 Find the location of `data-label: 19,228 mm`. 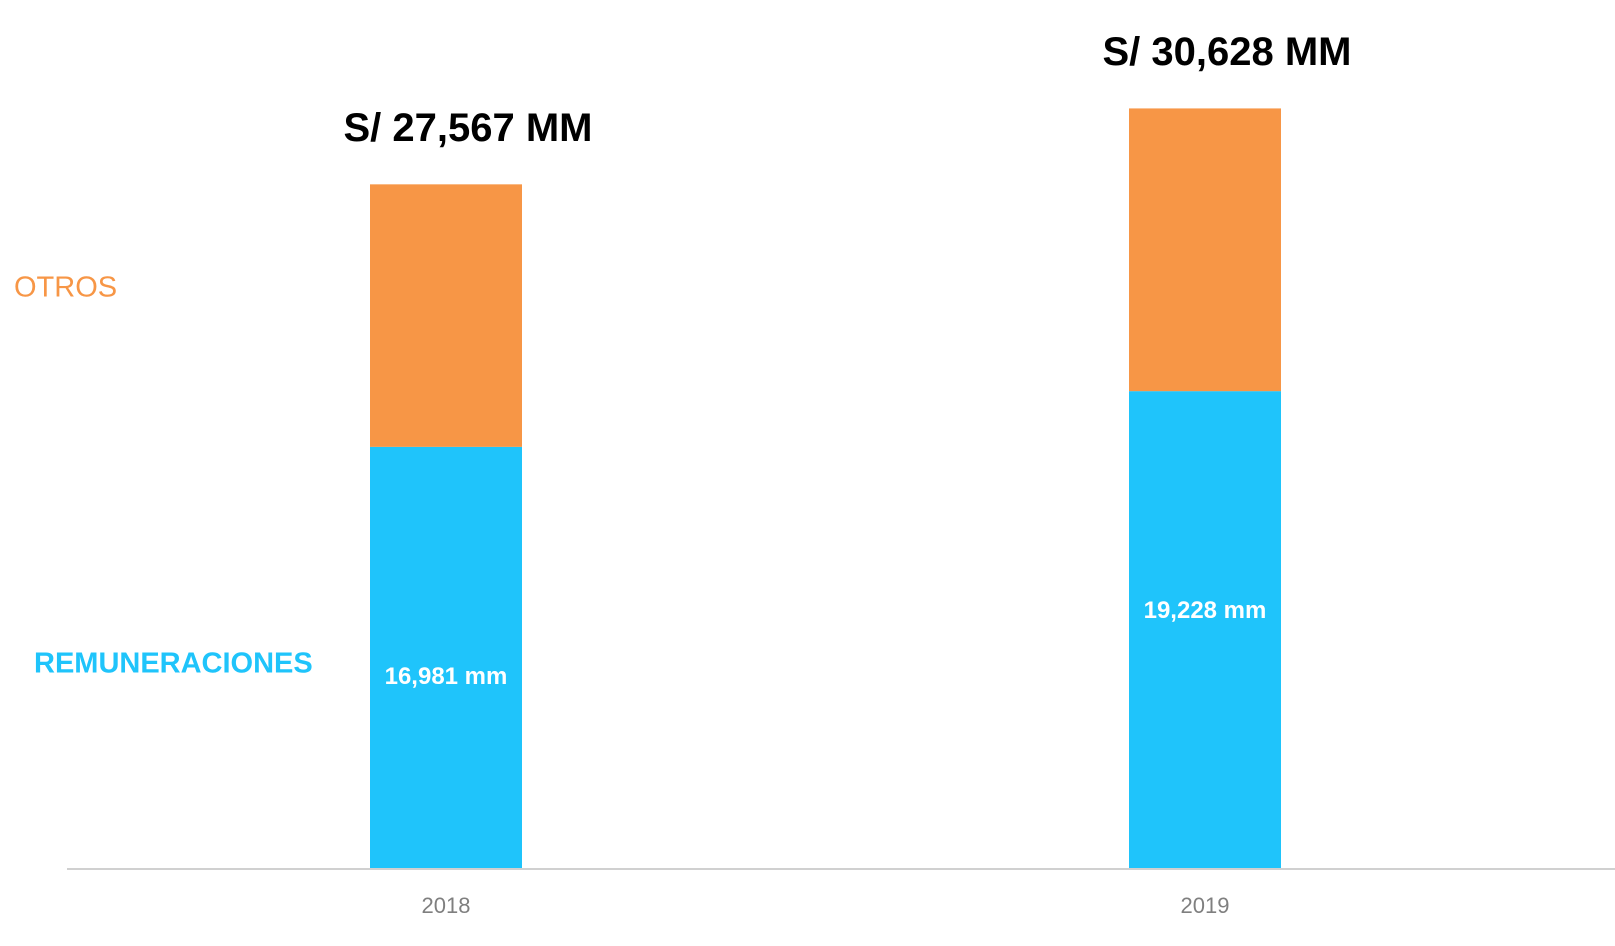

data-label: 19,228 mm is located at coordinates (1205, 610).